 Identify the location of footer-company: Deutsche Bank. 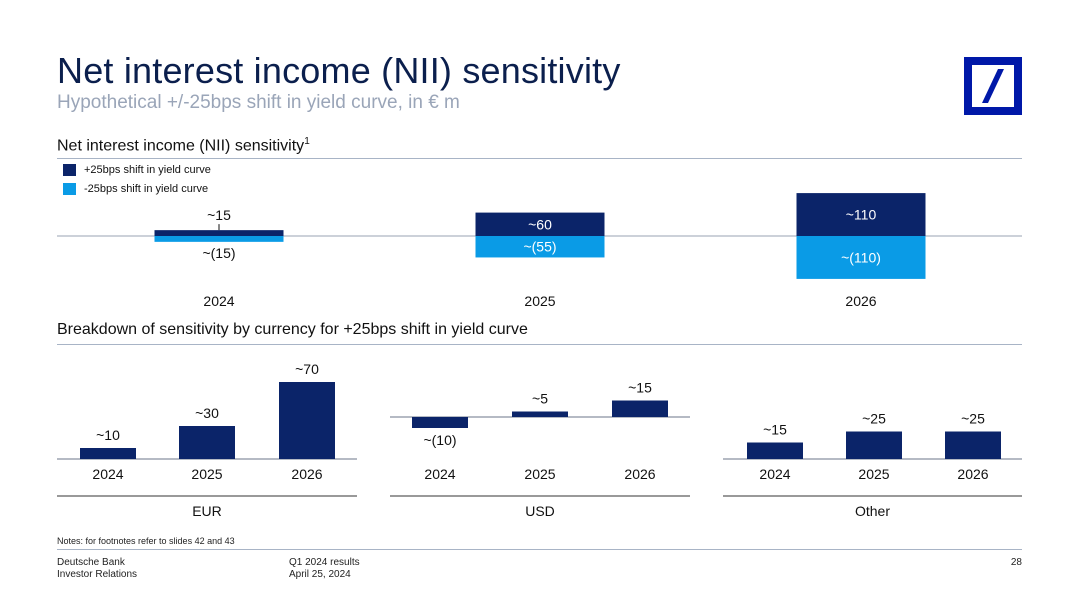
(91, 562).